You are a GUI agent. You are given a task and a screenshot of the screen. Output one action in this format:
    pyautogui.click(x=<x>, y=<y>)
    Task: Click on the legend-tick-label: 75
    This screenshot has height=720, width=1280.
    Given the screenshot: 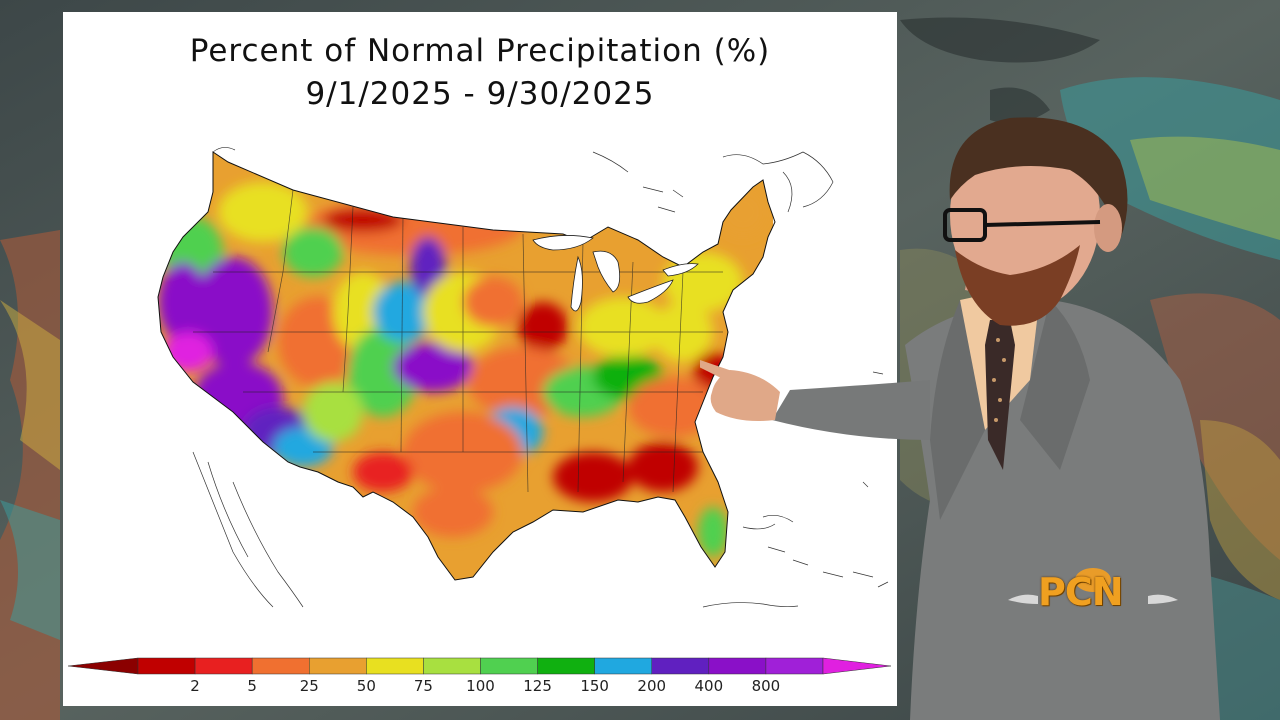 What is the action you would take?
    pyautogui.click(x=423, y=686)
    